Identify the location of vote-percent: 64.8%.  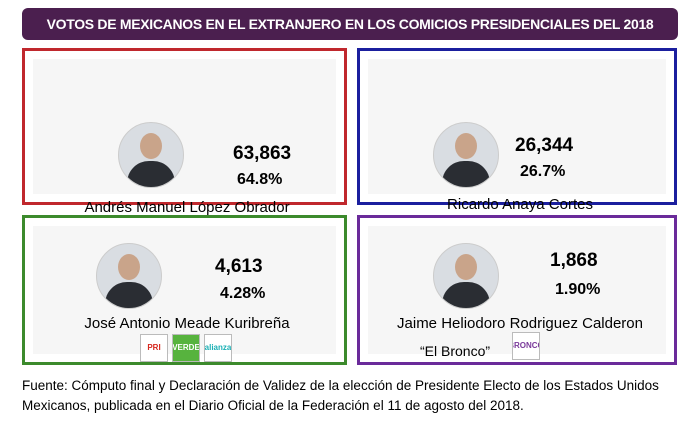
(260, 179).